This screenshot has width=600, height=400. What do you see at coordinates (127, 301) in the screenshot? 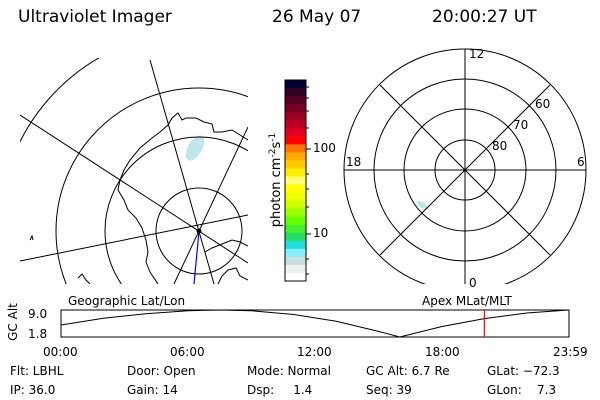
I see `geographic-label: Geographic Lat/Lon` at bounding box center [127, 301].